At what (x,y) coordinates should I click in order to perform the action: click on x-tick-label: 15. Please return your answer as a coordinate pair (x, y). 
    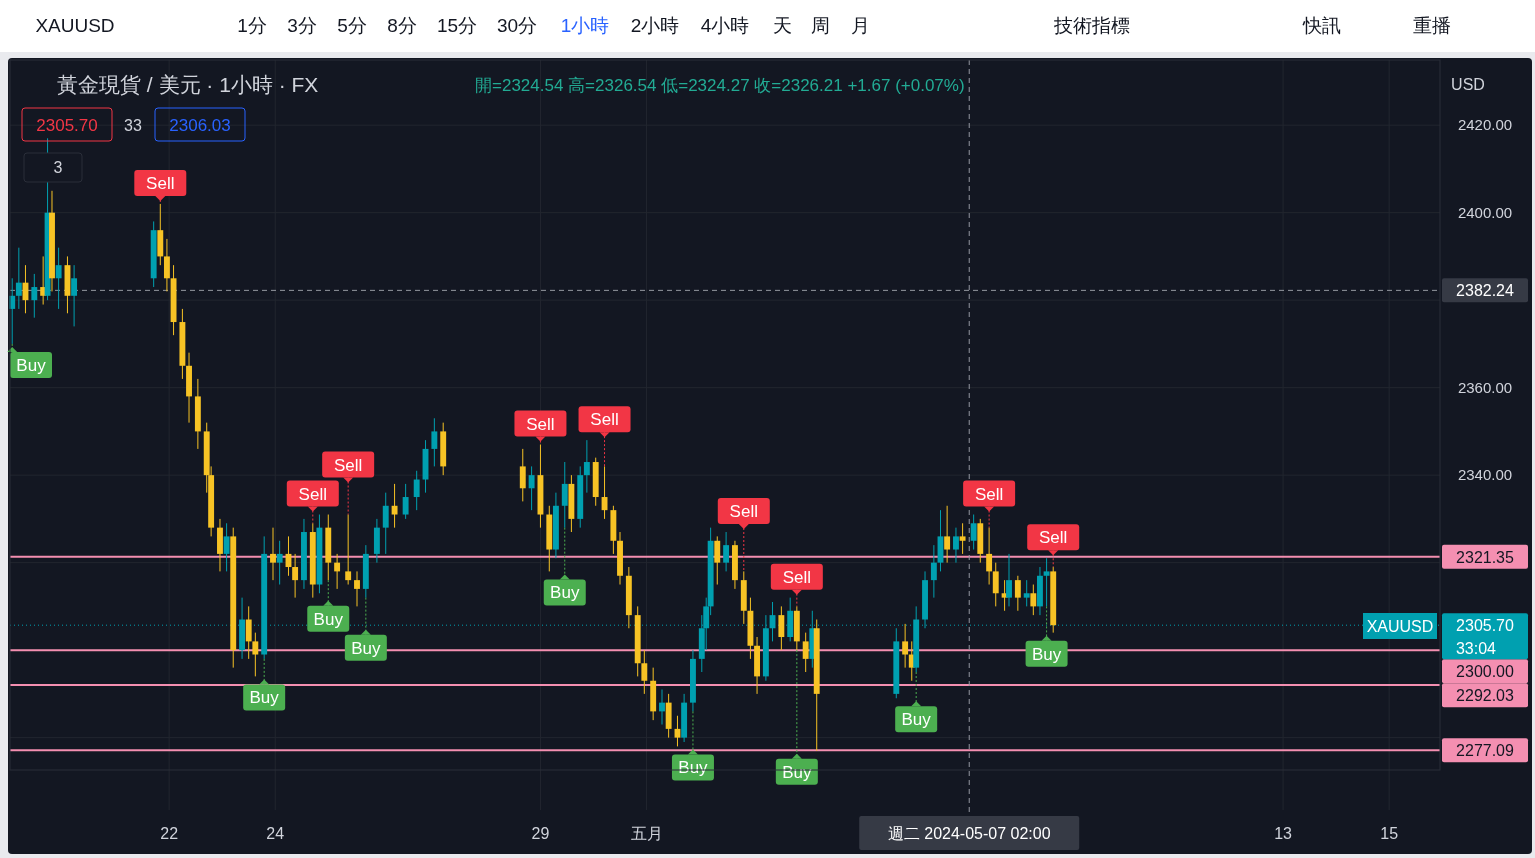
    Looking at the image, I should click on (1389, 833).